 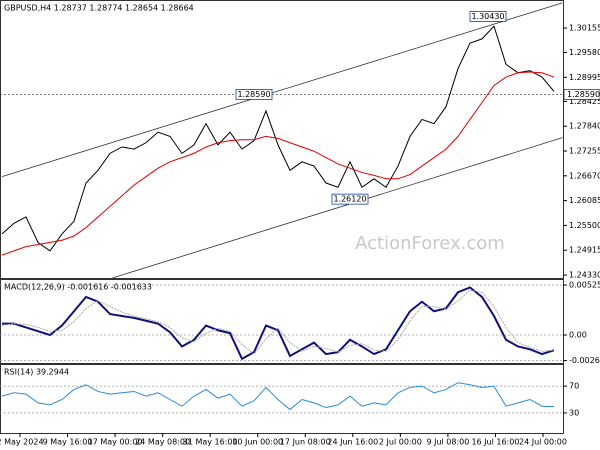 I want to click on x-tick-label: 24 May 08:00, so click(x=162, y=442).